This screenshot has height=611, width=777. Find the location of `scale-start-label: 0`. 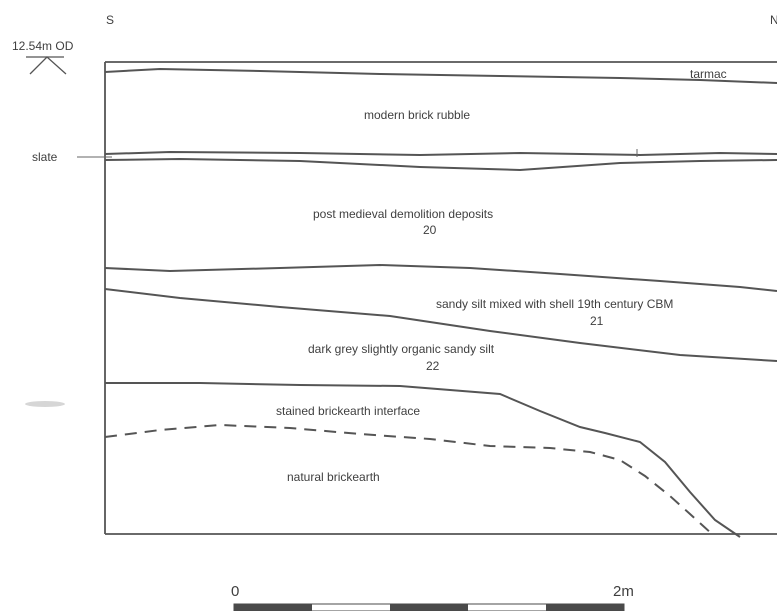

scale-start-label: 0 is located at coordinates (235, 591).